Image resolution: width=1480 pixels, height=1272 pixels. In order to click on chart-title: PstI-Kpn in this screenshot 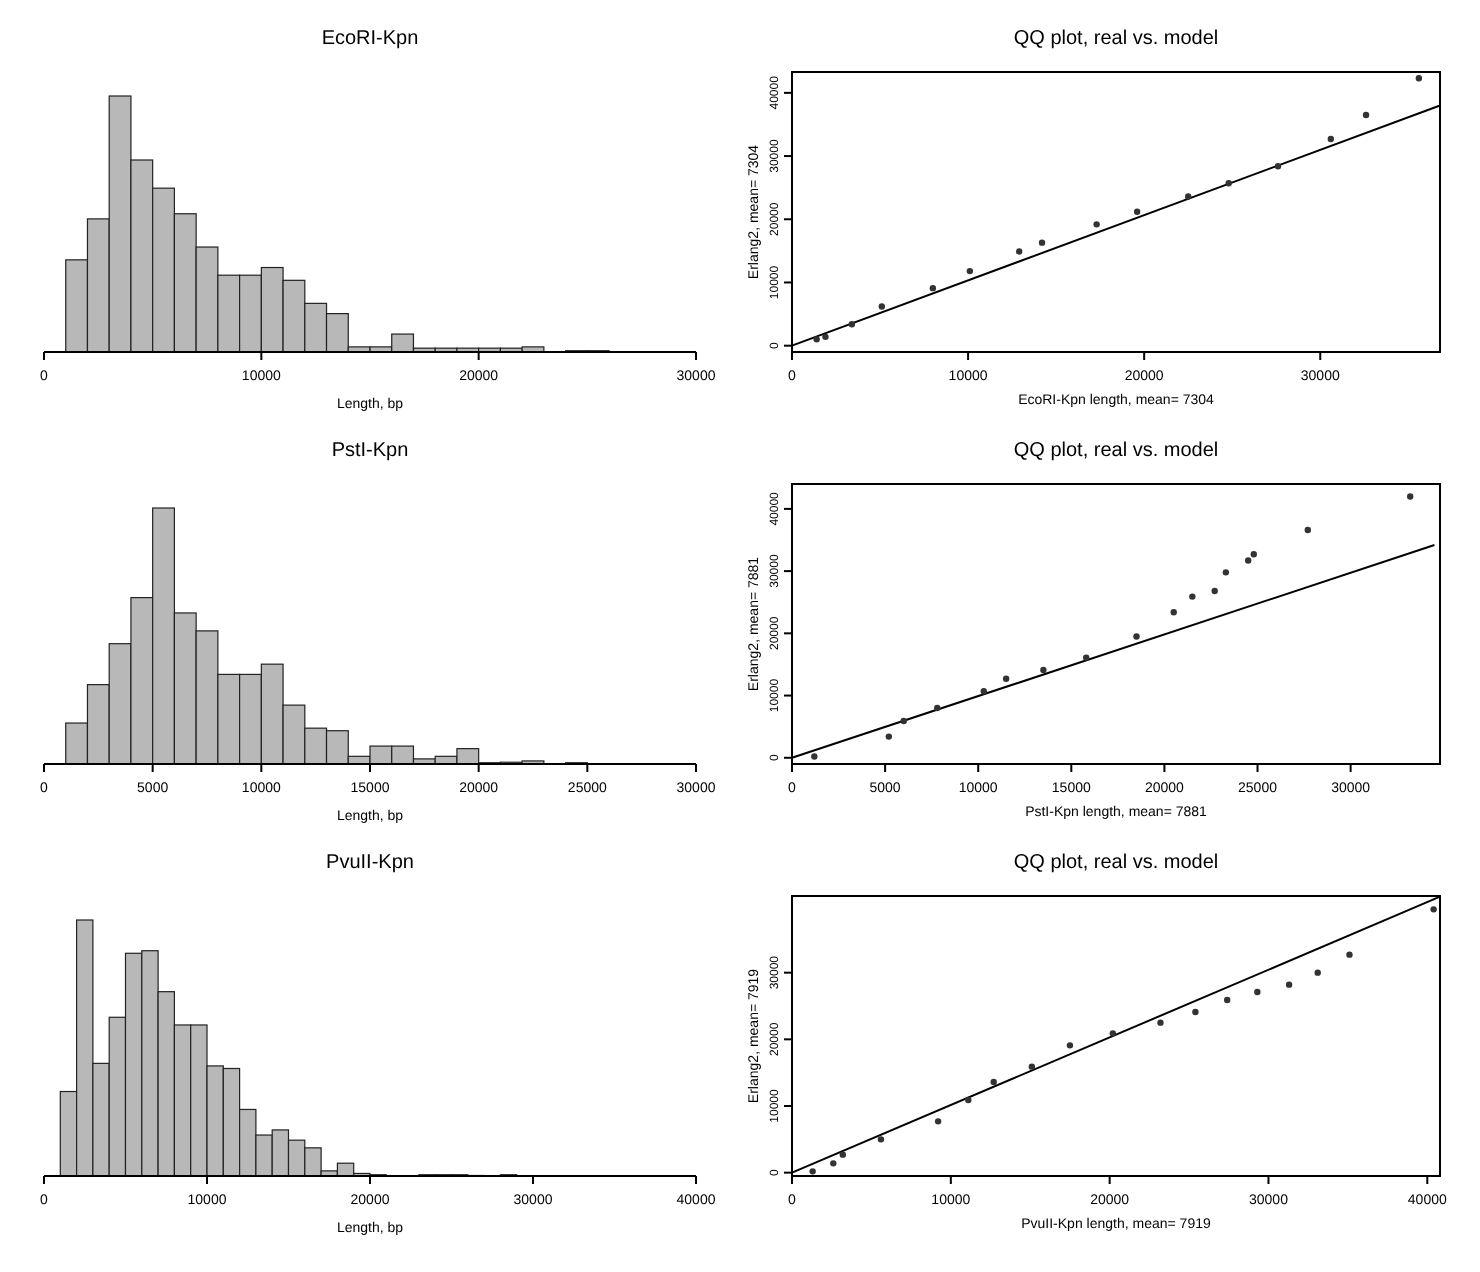, I will do `click(370, 451)`.